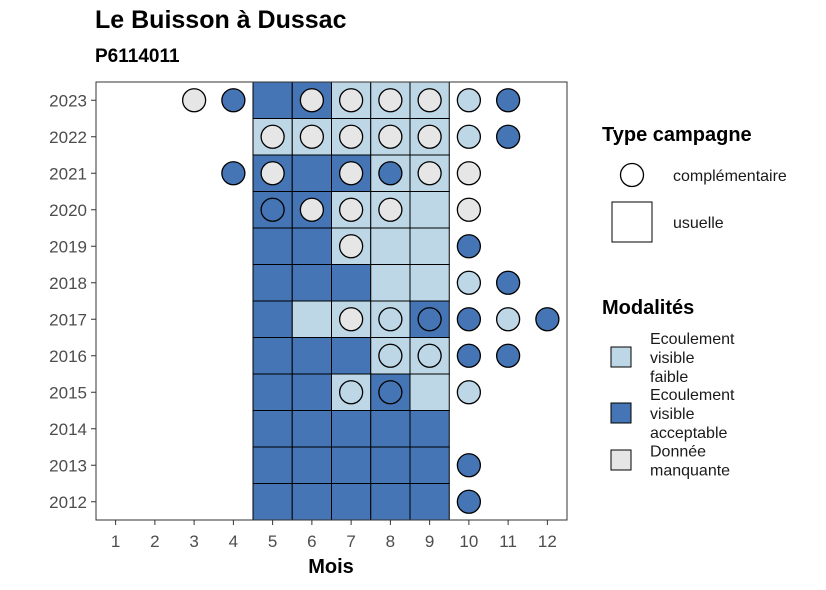 Image resolution: width=826 pixels, height=590 pixels. What do you see at coordinates (547, 541) in the screenshot?
I see `x-tick-label-12: 12` at bounding box center [547, 541].